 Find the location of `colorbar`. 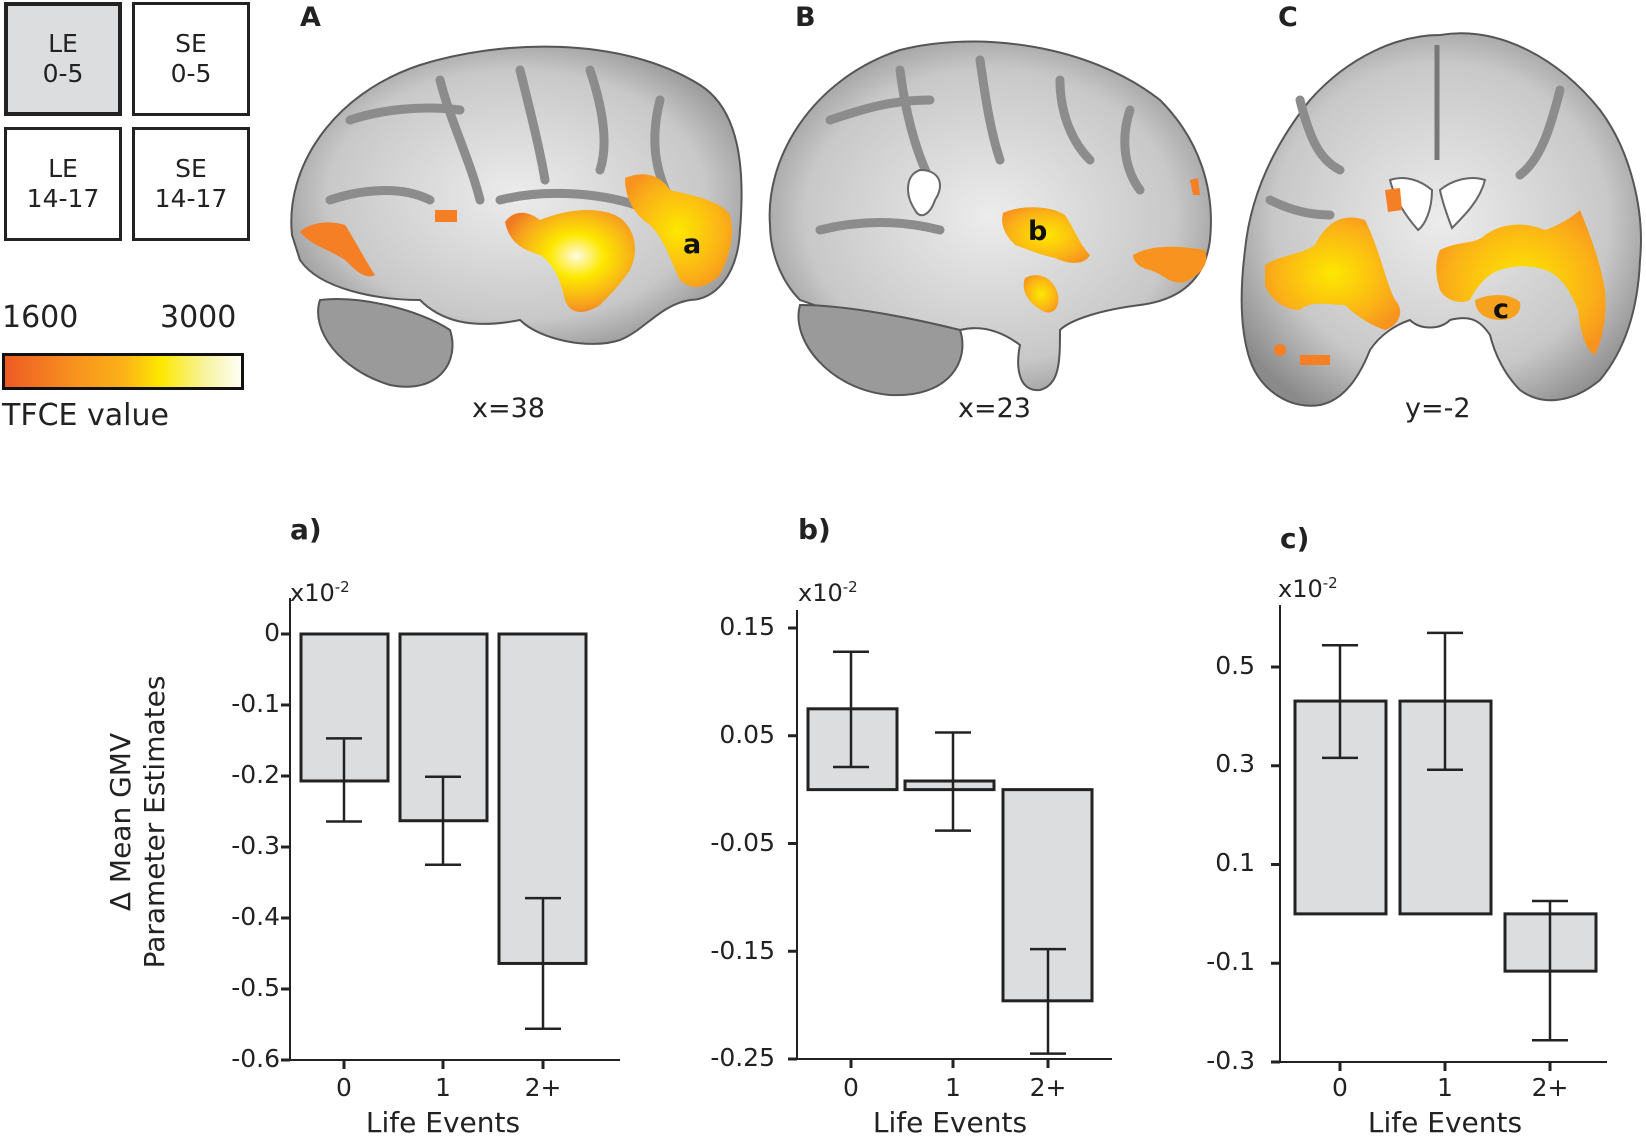

colorbar is located at coordinates (123, 371).